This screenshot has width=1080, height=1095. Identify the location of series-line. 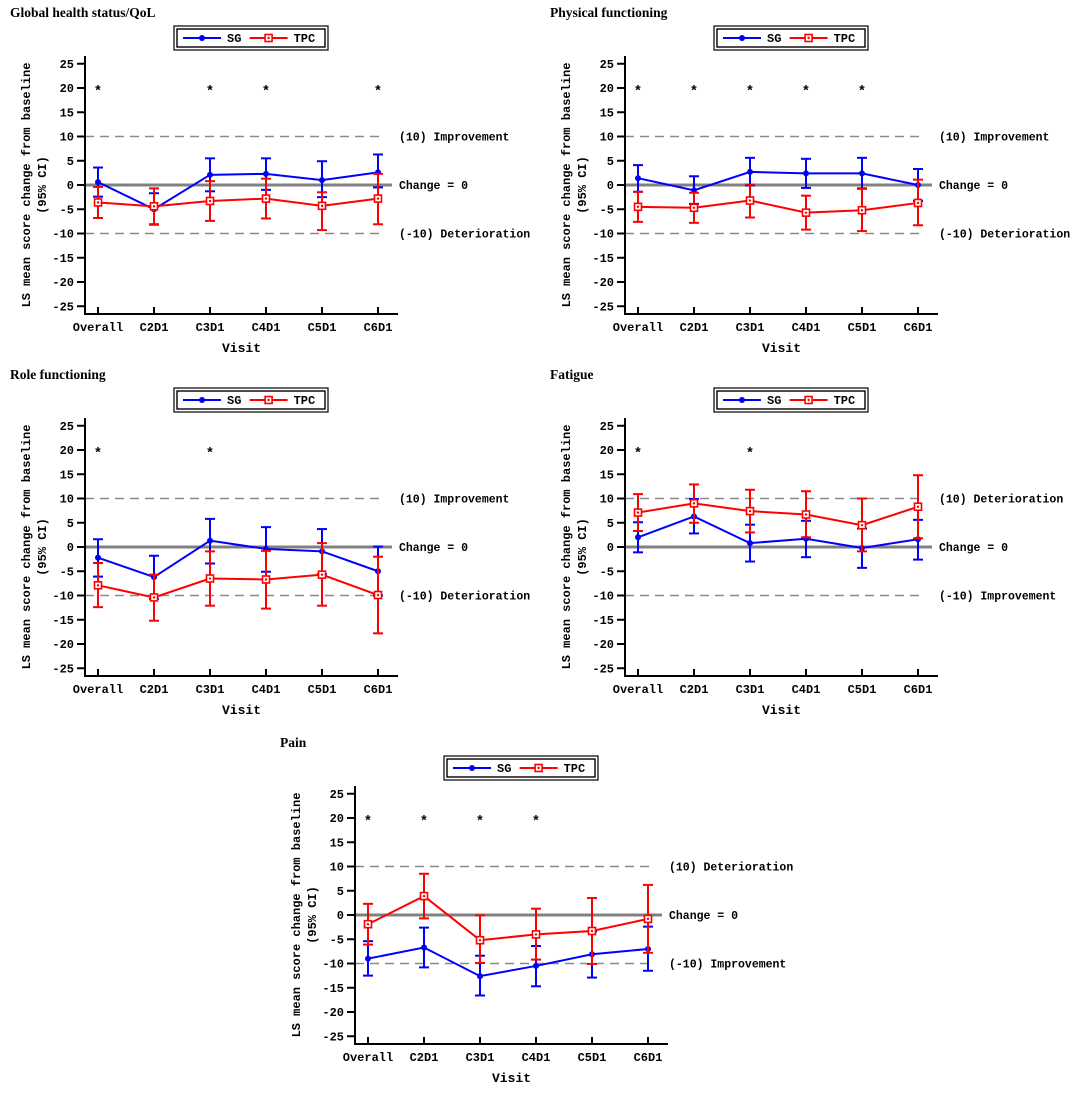
(508, 962).